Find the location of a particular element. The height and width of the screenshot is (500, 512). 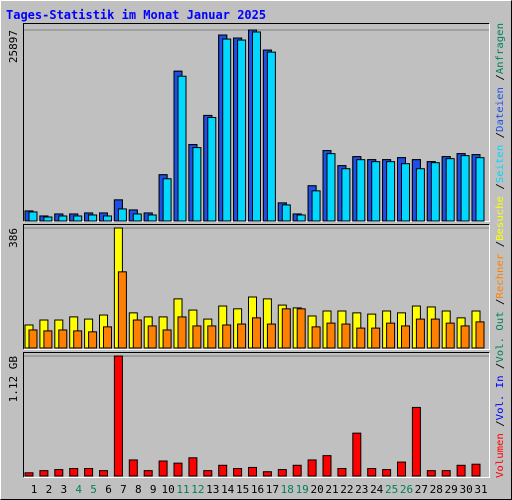

x-tick-label: 29 is located at coordinates (451, 489).